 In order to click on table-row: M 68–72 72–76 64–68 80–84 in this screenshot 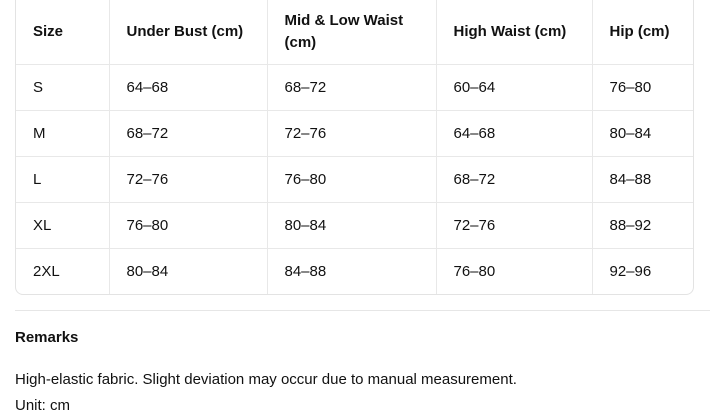, I will do `click(354, 133)`.